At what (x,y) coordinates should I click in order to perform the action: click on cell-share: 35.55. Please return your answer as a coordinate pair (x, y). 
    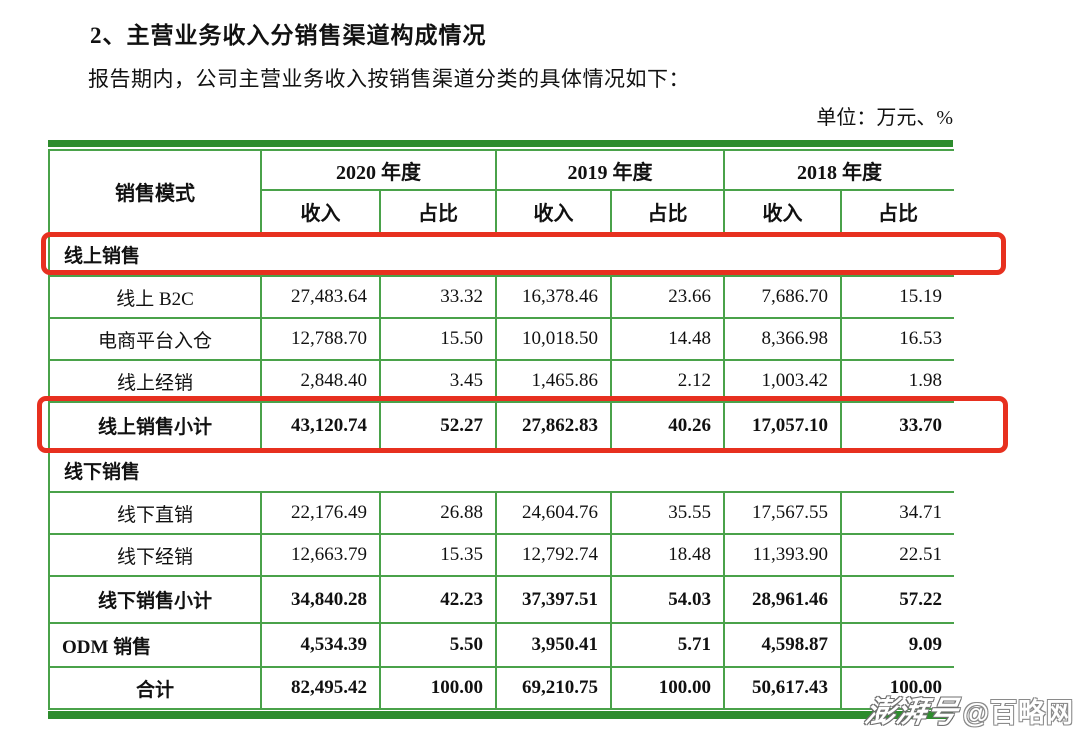
    Looking at the image, I should click on (667, 513).